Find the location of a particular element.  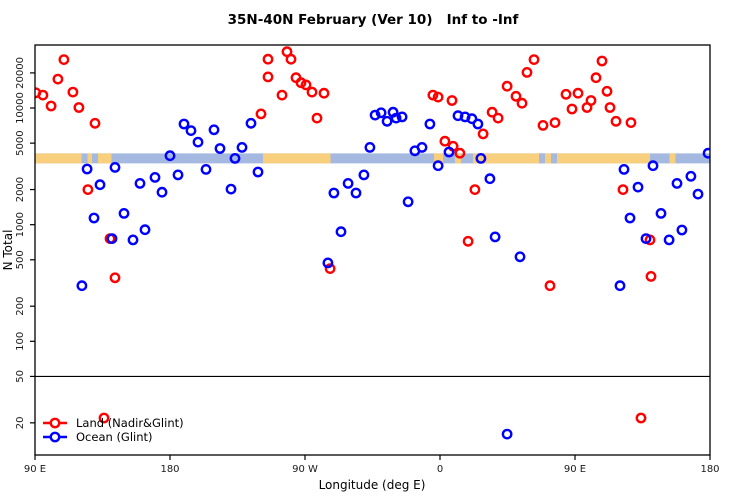

y-tick-label: 500 is located at coordinates (20, 259).